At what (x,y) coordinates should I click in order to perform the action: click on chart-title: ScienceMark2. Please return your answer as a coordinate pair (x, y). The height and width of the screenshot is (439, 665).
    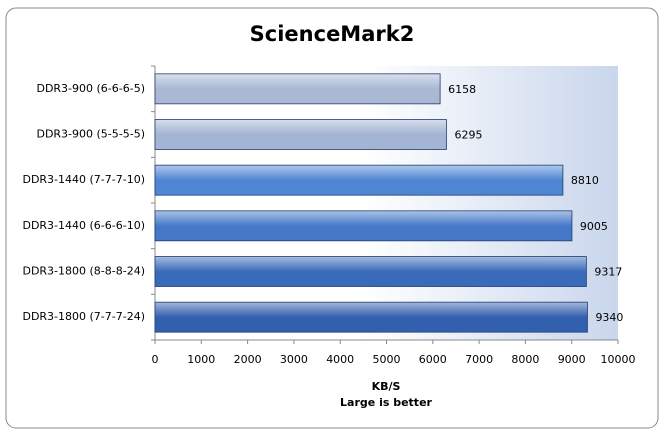
    Looking at the image, I should click on (332, 34).